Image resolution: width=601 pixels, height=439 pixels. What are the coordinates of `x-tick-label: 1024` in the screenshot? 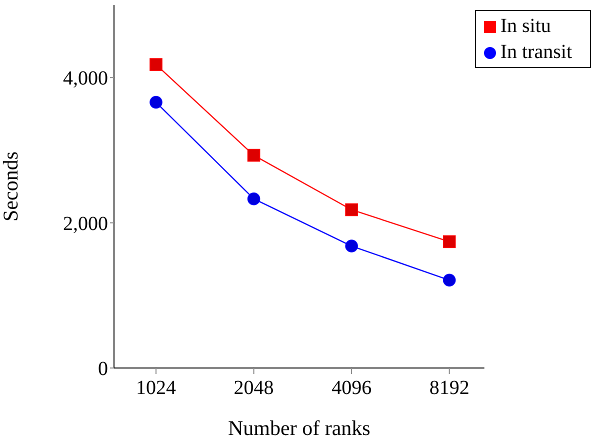 It's located at (156, 388).